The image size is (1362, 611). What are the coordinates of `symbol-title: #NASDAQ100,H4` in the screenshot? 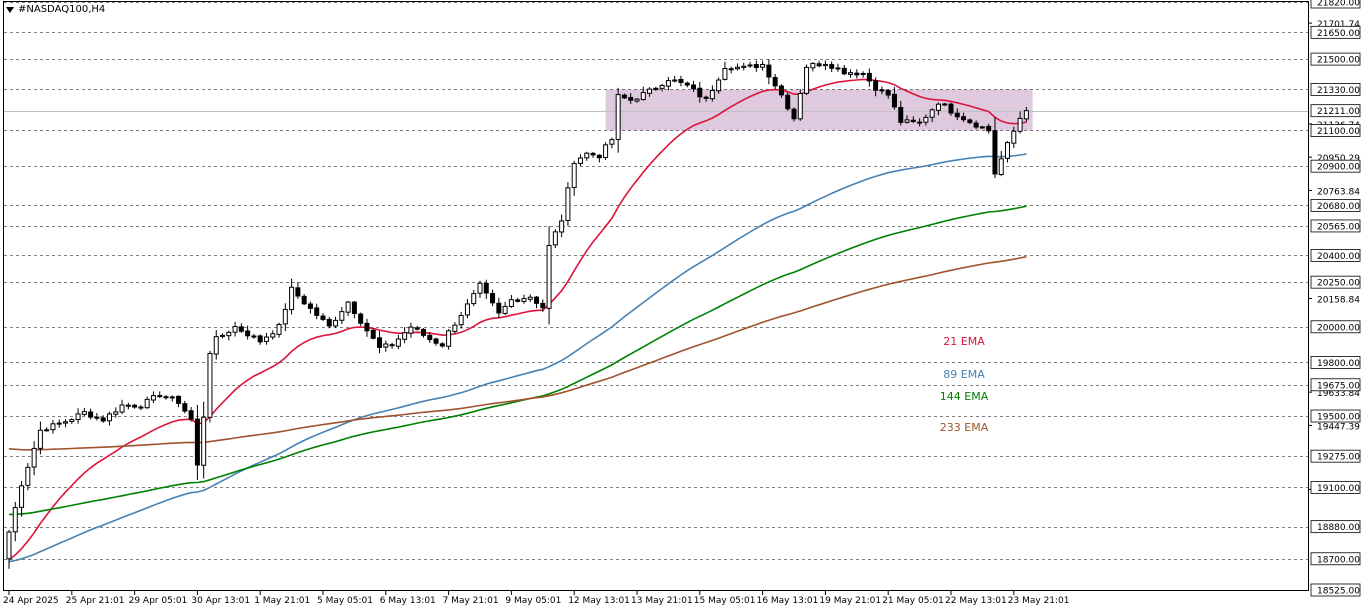 It's located at (55, 9).